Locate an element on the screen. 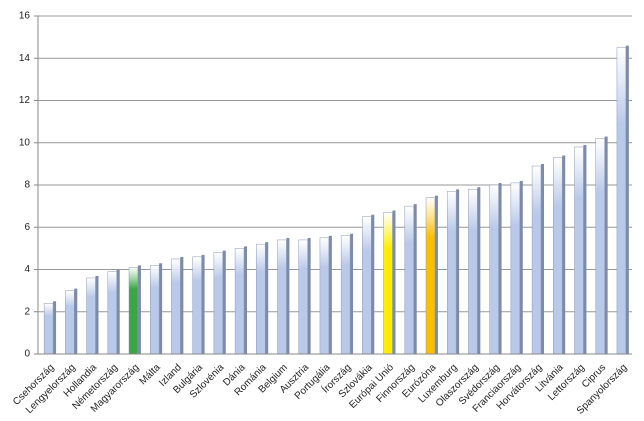  y-tick-label: 16 is located at coordinates (25, 16).